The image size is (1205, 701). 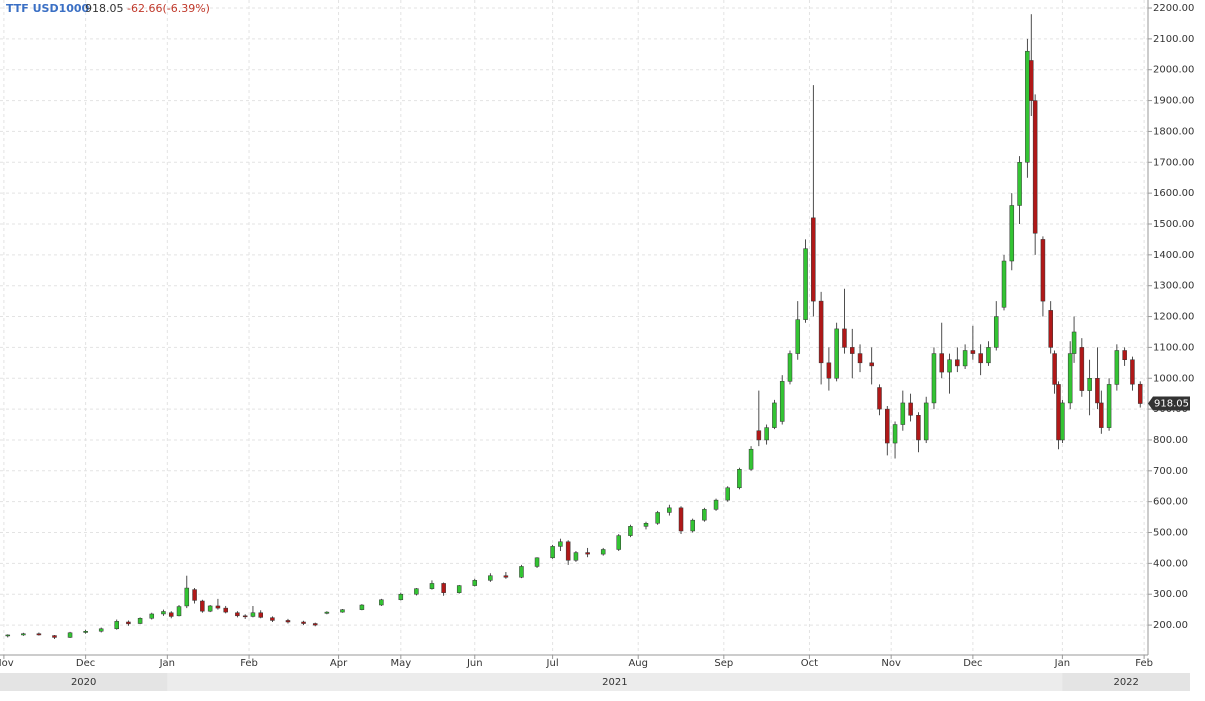 What do you see at coordinates (1170, 502) in the screenshot?
I see `y-tick-label: 600.00` at bounding box center [1170, 502].